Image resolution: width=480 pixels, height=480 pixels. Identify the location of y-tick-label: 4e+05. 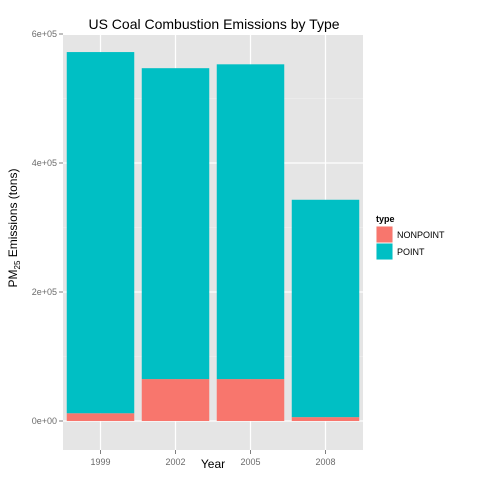
(44, 163).